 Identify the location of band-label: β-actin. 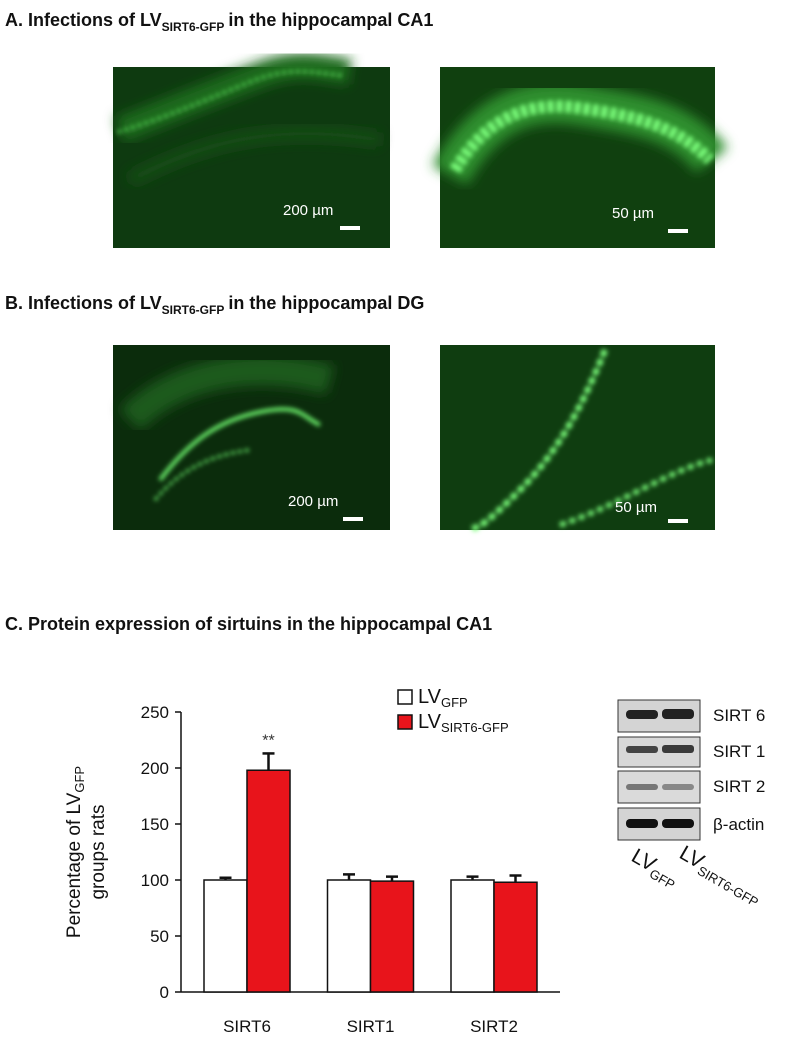
(738, 824).